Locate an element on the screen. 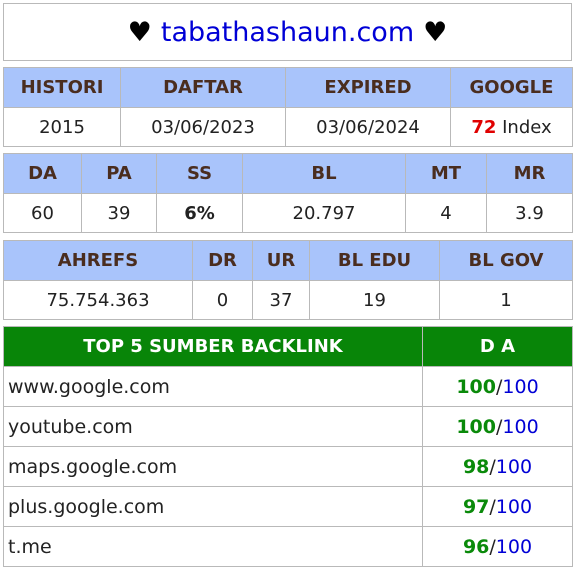 This screenshot has width=578, height=573. google-index-count: 72 is located at coordinates (484, 127).